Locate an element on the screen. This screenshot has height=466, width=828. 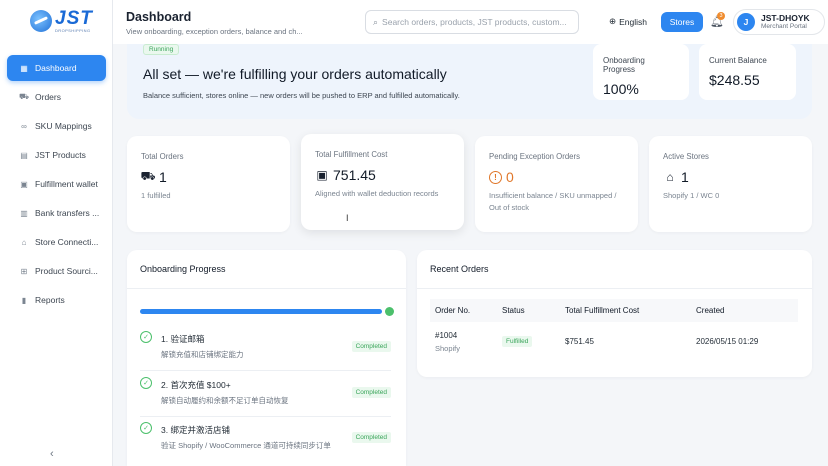
step-title: 2. 首次充值 $100+ is located at coordinates (196, 385).